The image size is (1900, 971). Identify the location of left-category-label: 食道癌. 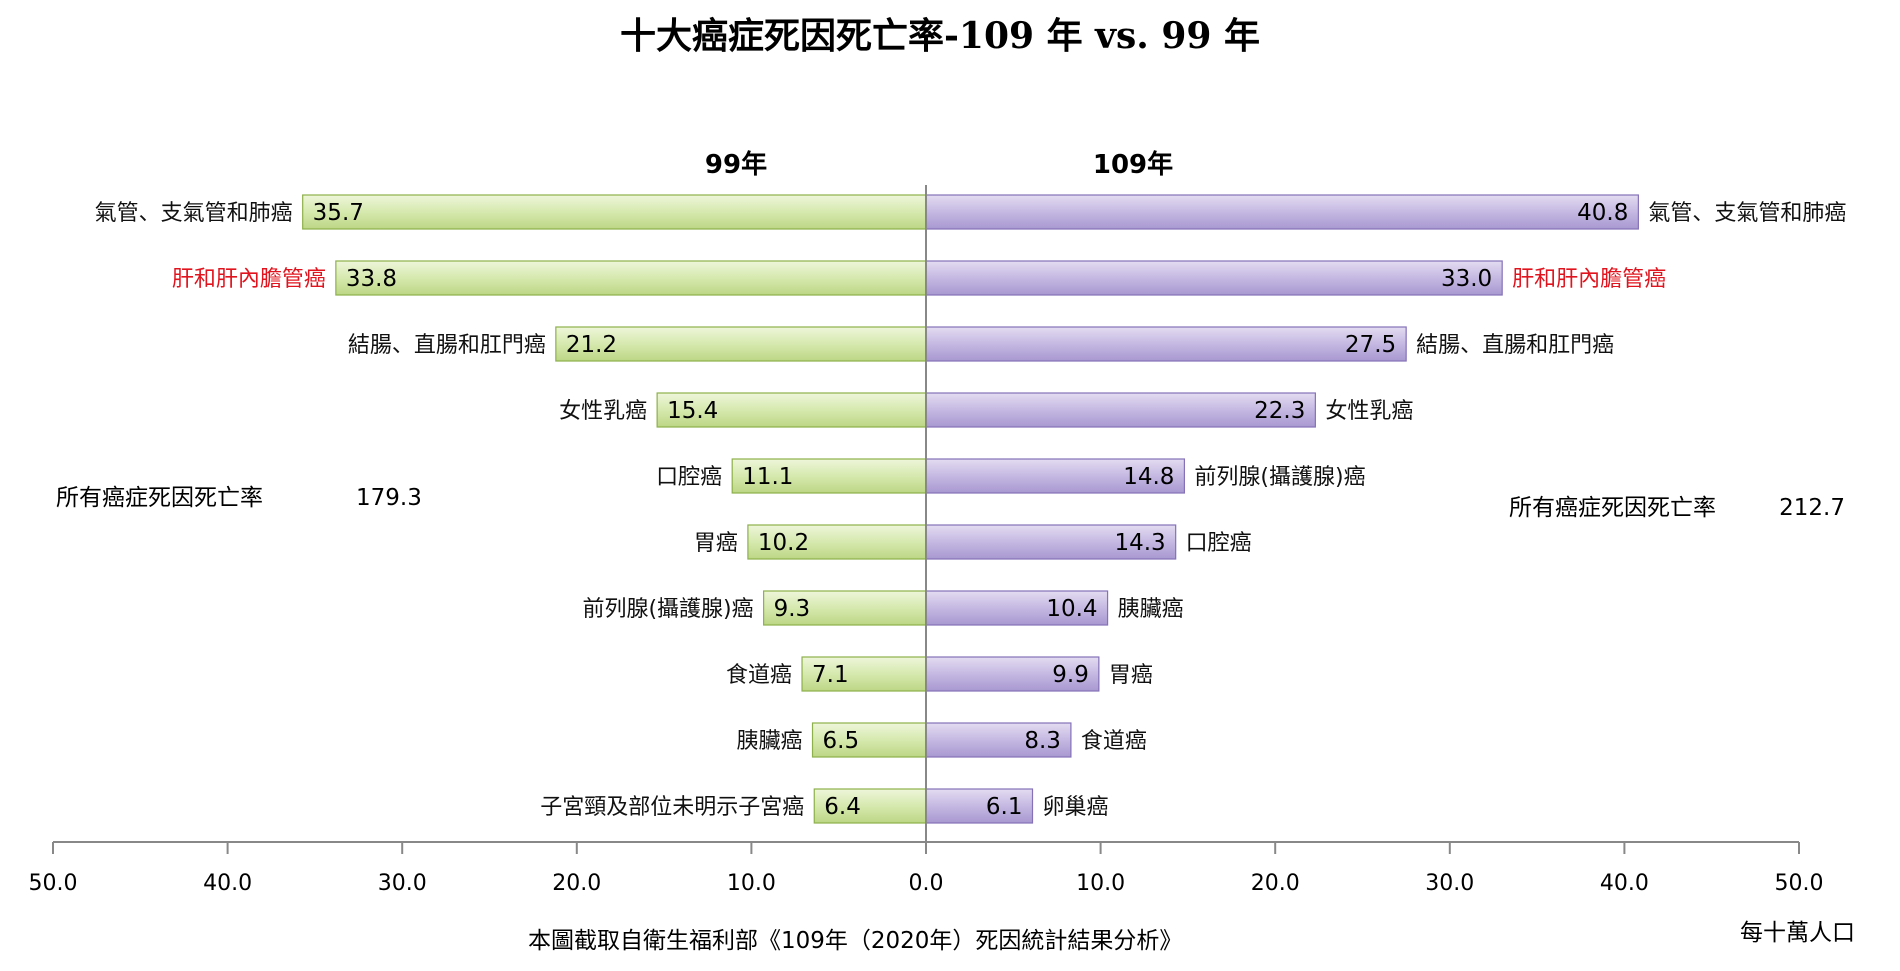
(759, 675).